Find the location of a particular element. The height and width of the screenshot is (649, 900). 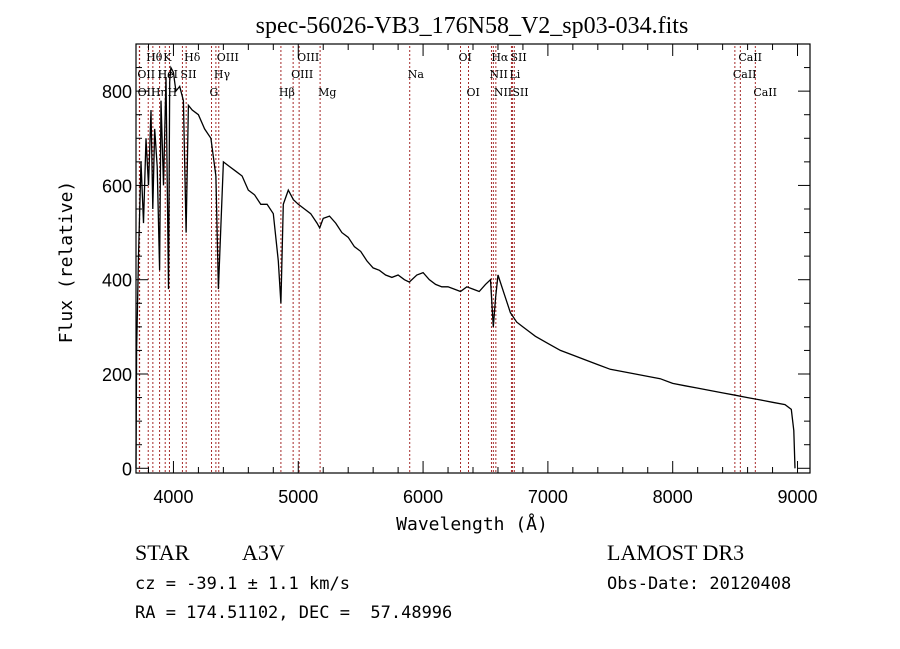

x-axis-label: Wavelength (Å) is located at coordinates (472, 524).